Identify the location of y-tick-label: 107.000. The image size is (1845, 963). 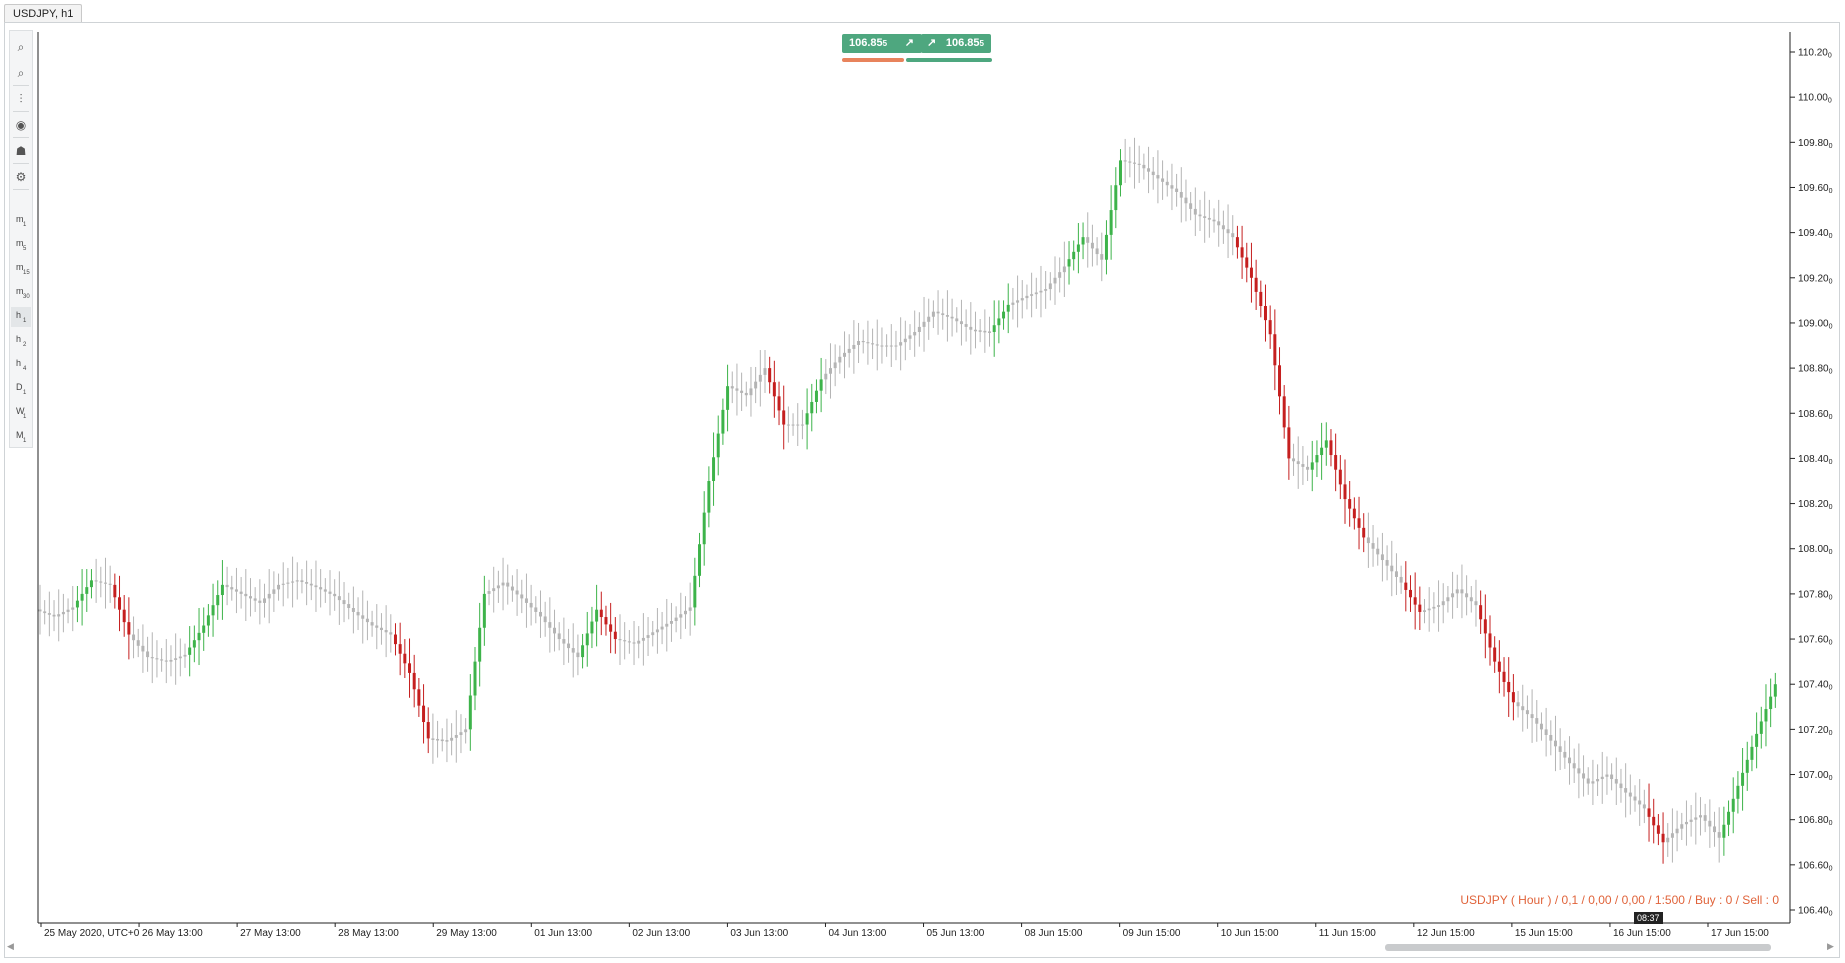
(1815, 776).